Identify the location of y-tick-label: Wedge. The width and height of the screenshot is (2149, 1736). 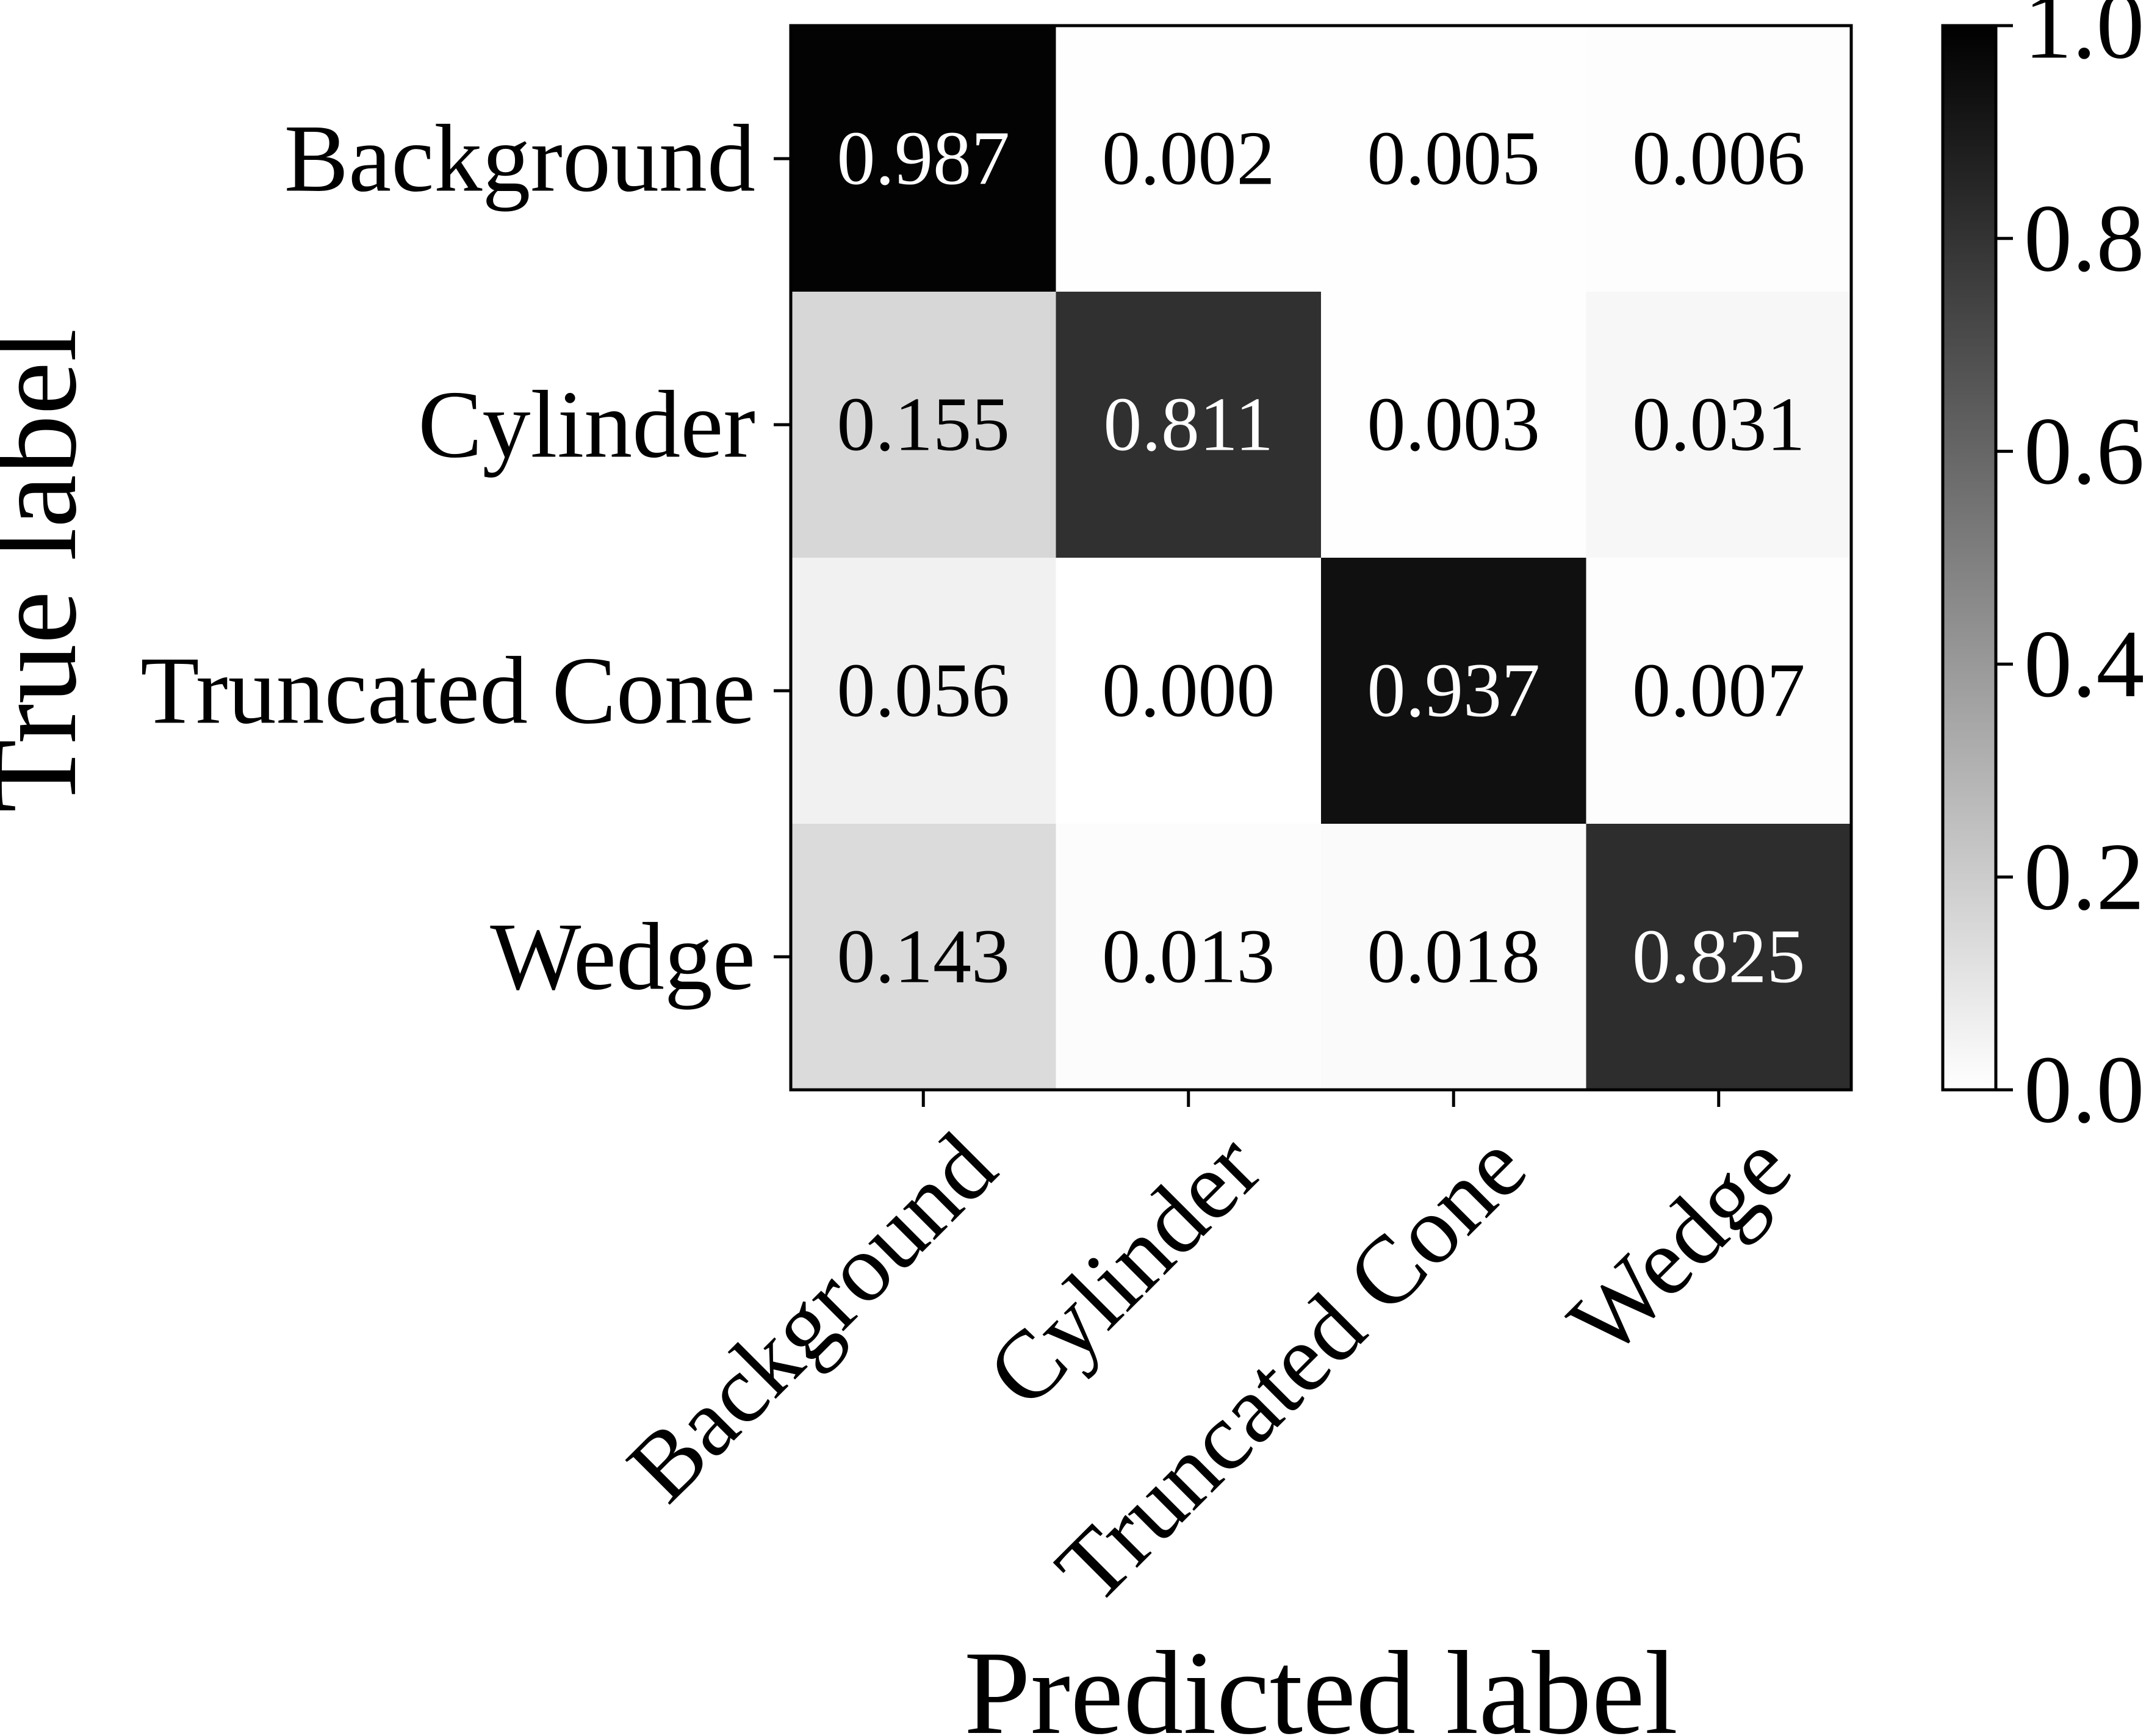
(622, 957).